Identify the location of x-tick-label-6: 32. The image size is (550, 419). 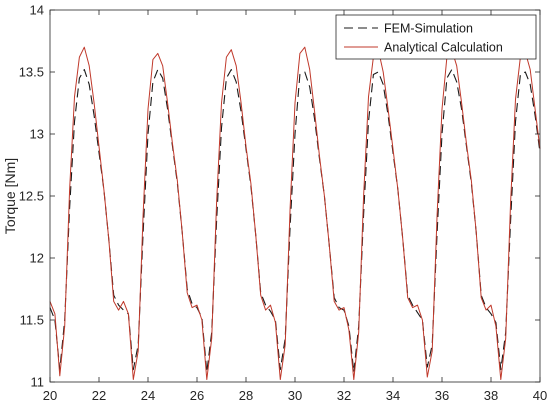
(344, 395).